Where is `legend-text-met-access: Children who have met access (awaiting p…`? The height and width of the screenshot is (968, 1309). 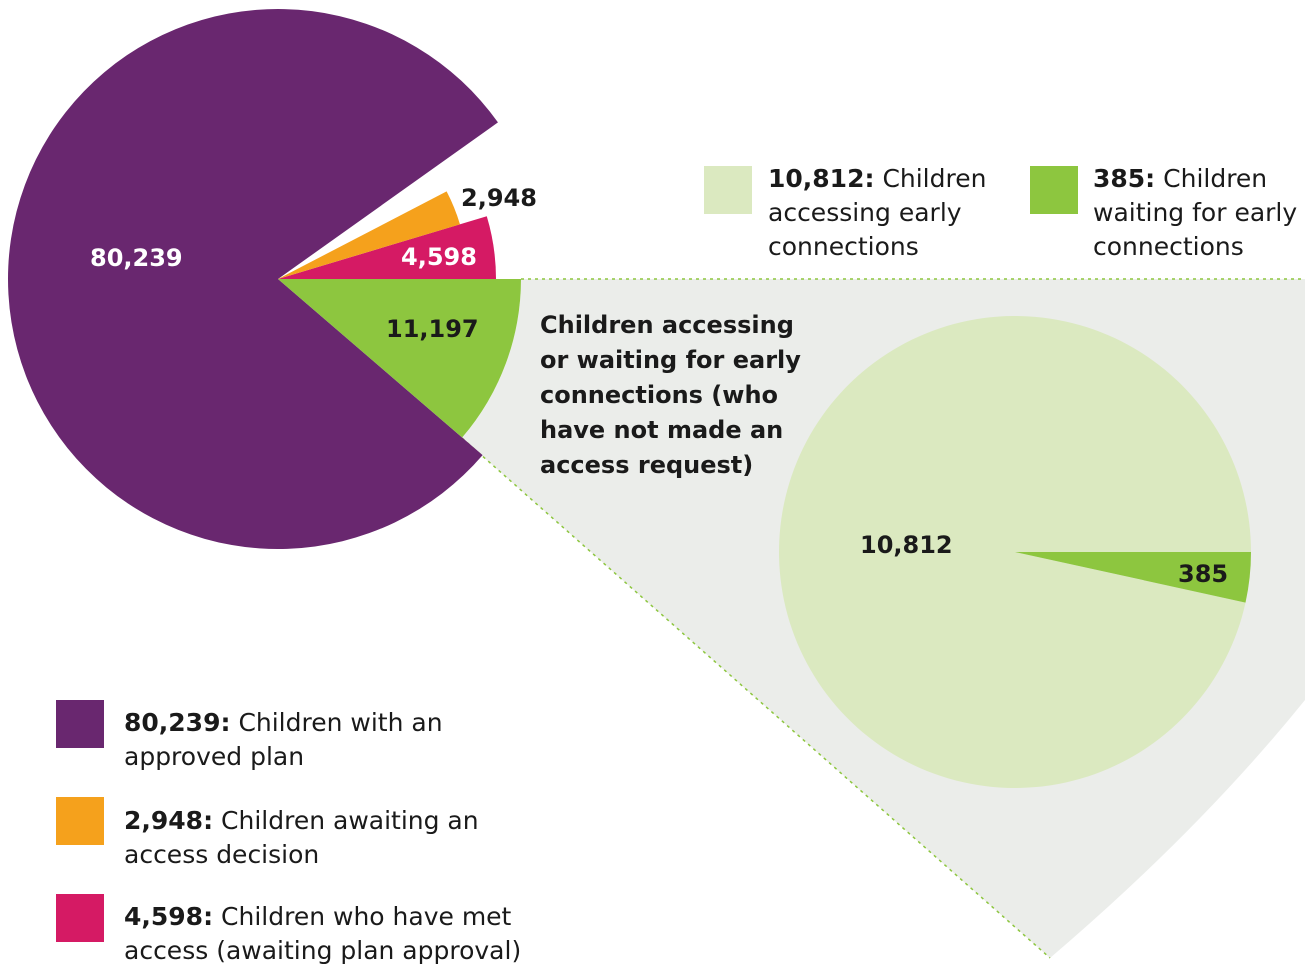 legend-text-met-access: Children who have met access (awaiting p… is located at coordinates (323, 933).